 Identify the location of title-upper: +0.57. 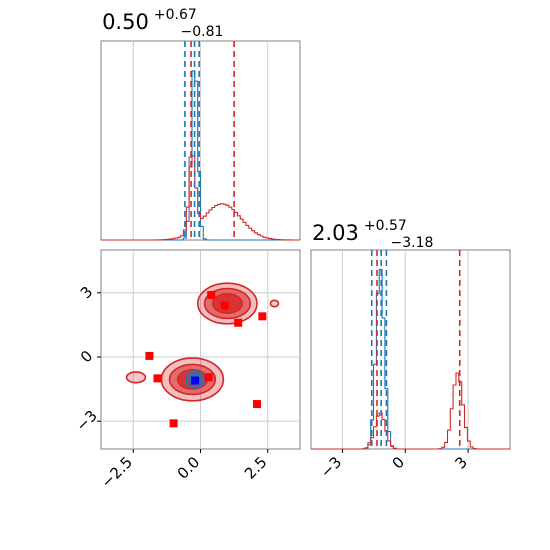
(385, 226).